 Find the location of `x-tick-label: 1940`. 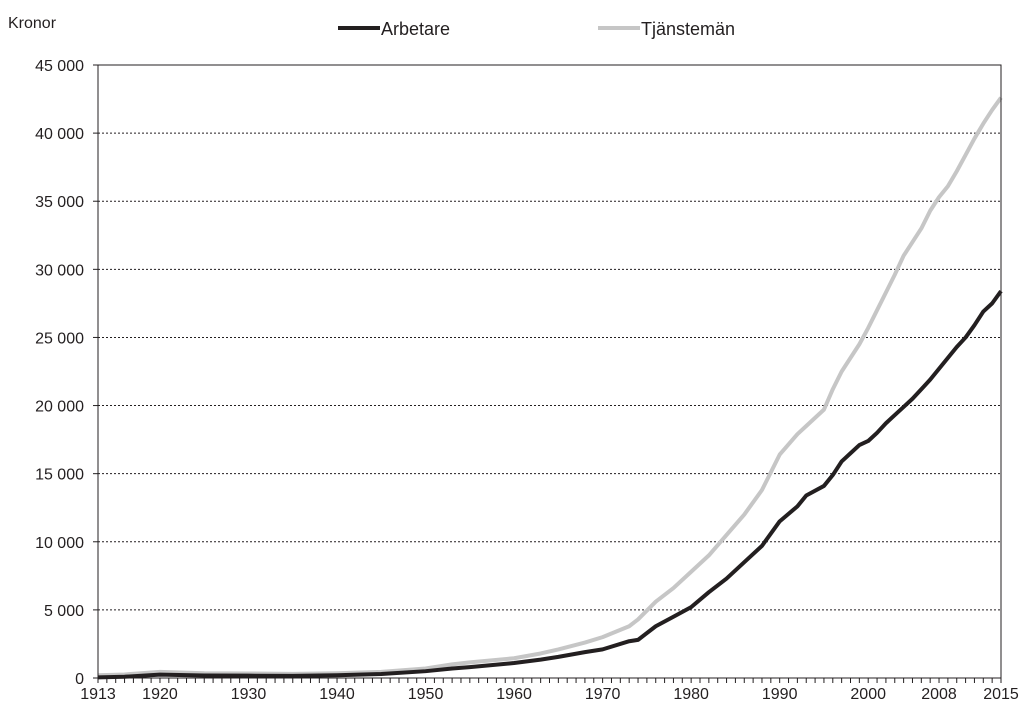

x-tick-label: 1940 is located at coordinates (337, 694).